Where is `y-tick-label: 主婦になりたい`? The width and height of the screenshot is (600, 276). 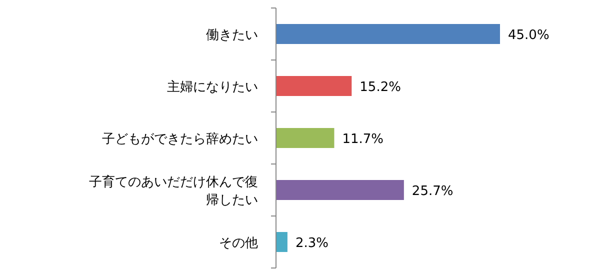
y-tick-label: 主婦になりたい is located at coordinates (212, 87).